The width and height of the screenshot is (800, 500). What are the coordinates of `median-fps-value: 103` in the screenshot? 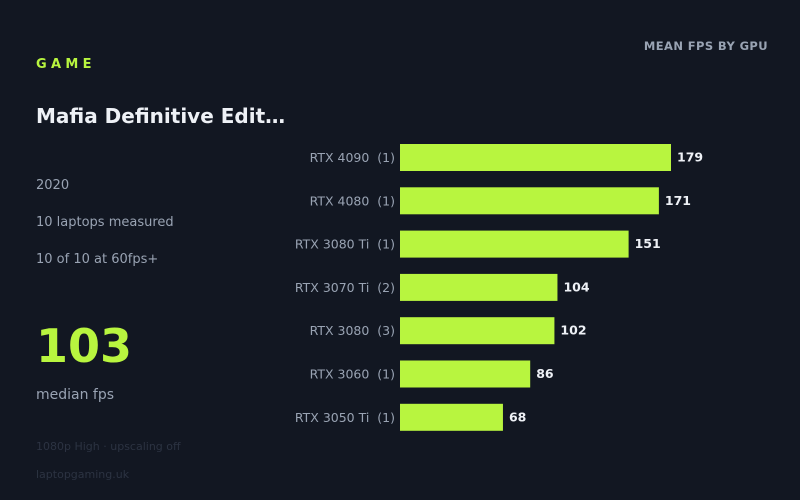 It's located at (84, 346).